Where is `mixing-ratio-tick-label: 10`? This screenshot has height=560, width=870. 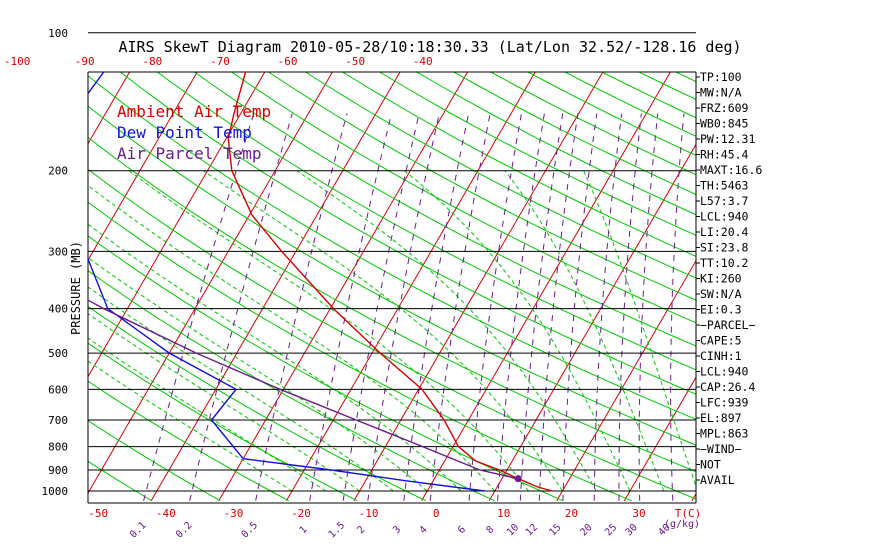
mixing-ratio-tick-label: 10 is located at coordinates (513, 530).